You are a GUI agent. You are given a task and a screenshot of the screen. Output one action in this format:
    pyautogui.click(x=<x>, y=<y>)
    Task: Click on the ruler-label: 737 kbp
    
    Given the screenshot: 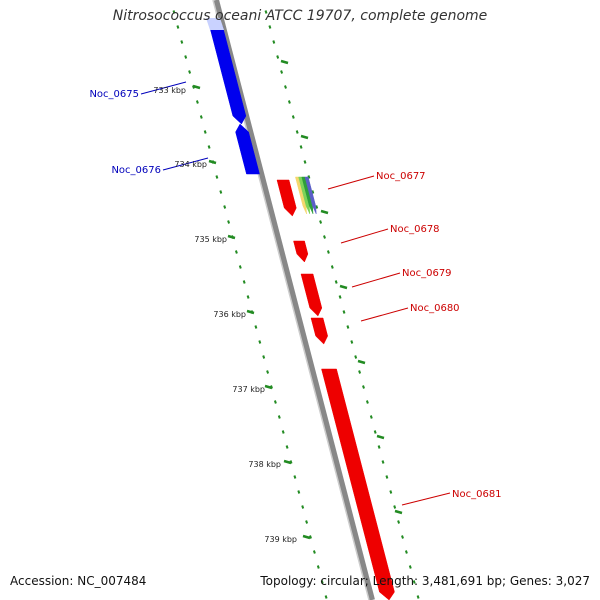 What is the action you would take?
    pyautogui.click(x=248, y=389)
    